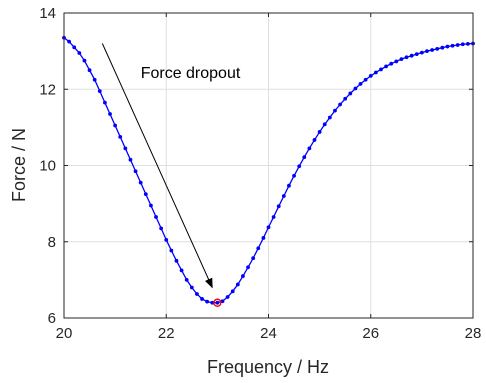 The image size is (486, 383). Describe the element at coordinates (52, 242) in the screenshot. I see `y-tick-label: 8` at that location.